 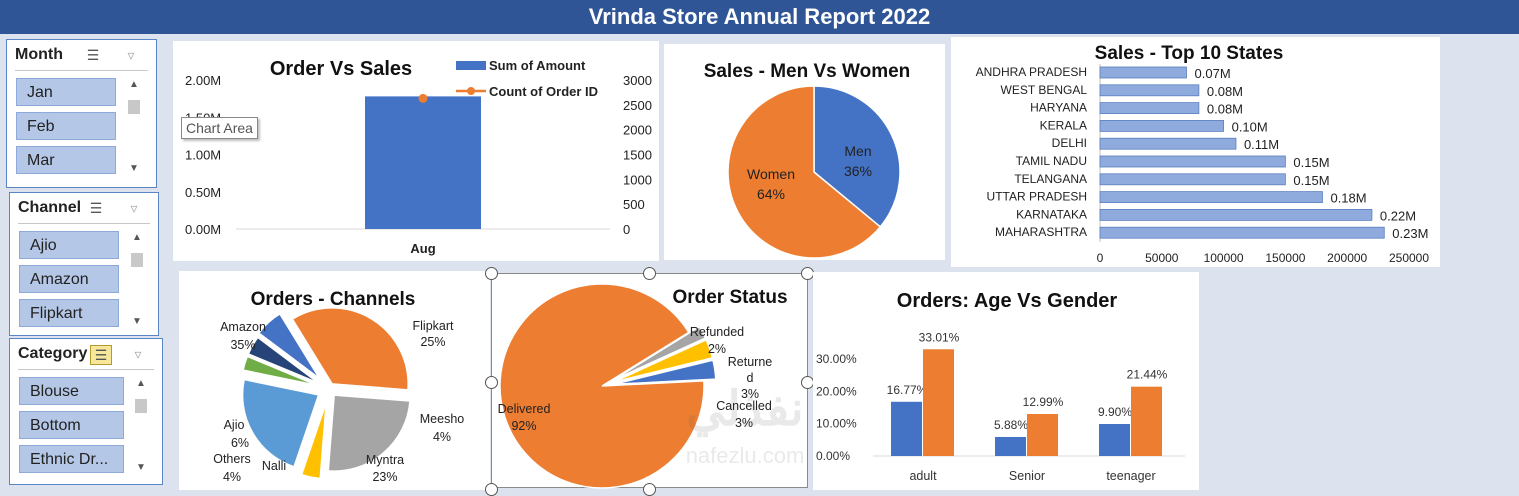 I want to click on slicer-item-flipkart: Flipkart, so click(x=69, y=313).